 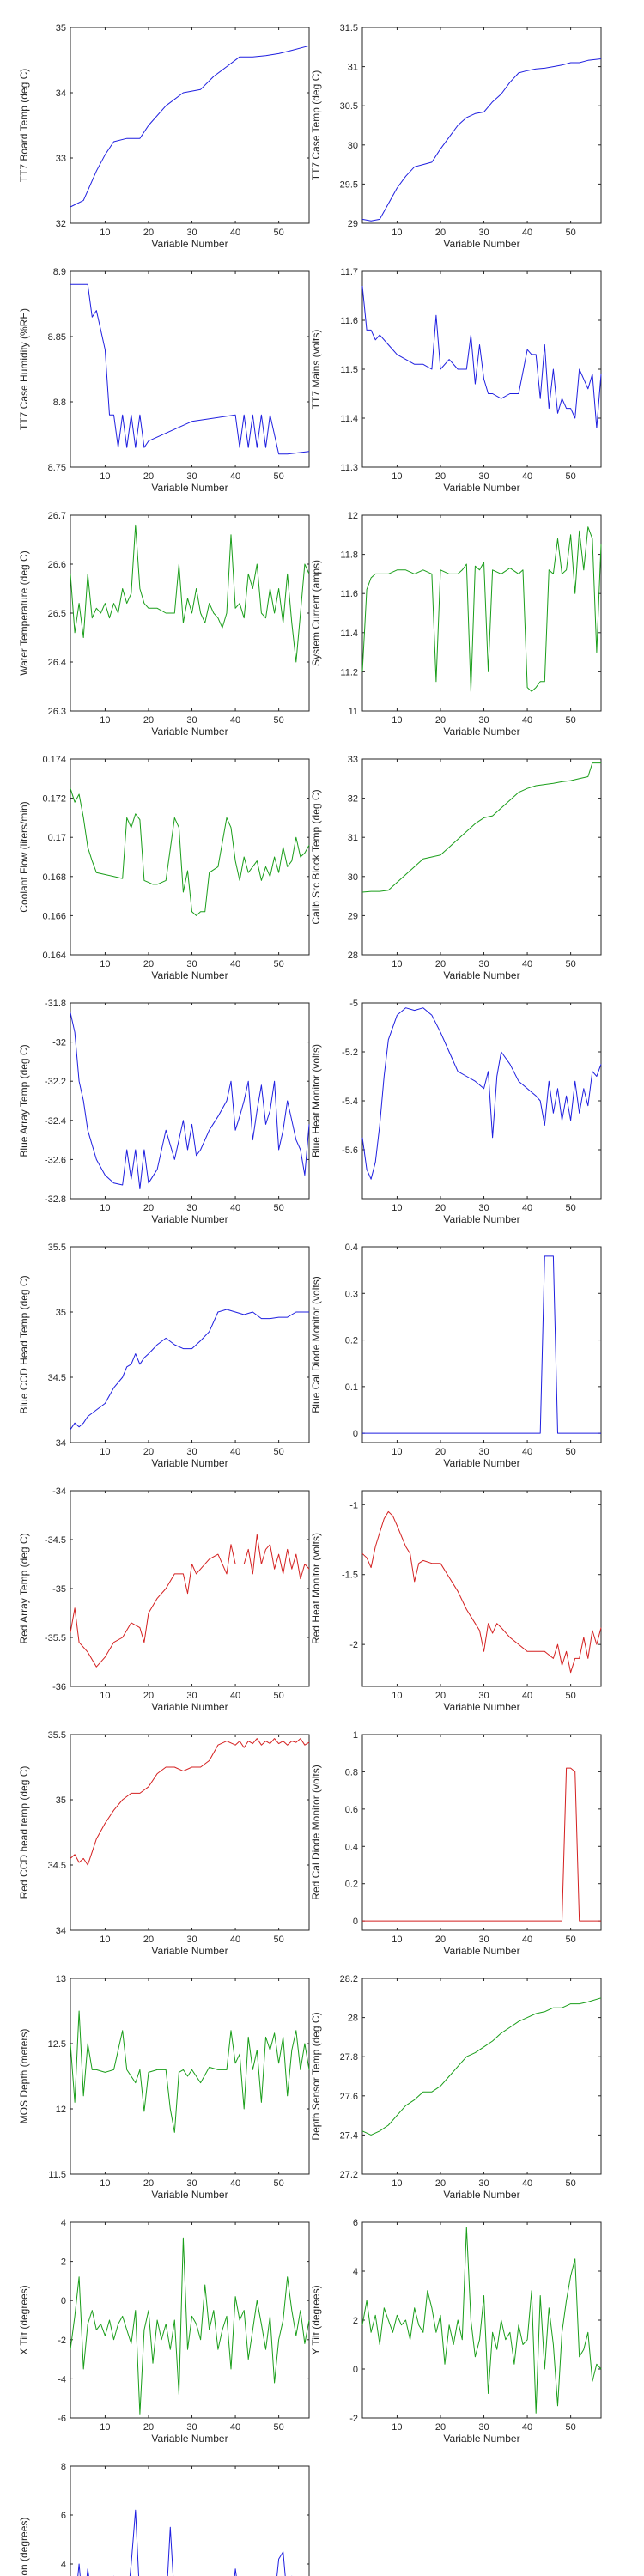 I want to click on y-tick-label: 11.8, so click(x=349, y=555).